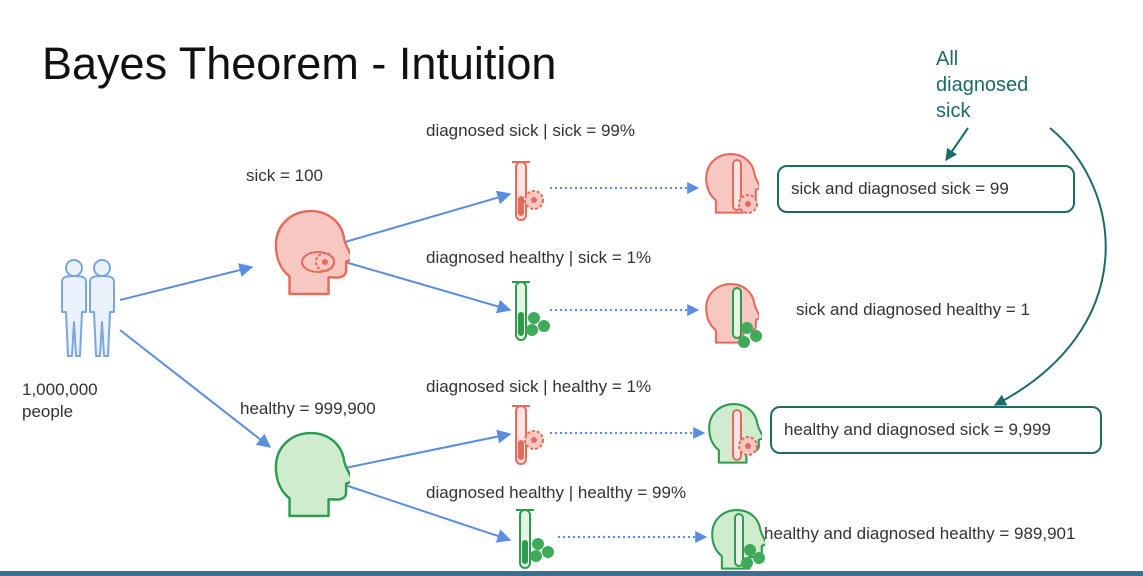 The height and width of the screenshot is (576, 1143). What do you see at coordinates (733, 315) in the screenshot?
I see `result-sick-diag-healthy-icon` at bounding box center [733, 315].